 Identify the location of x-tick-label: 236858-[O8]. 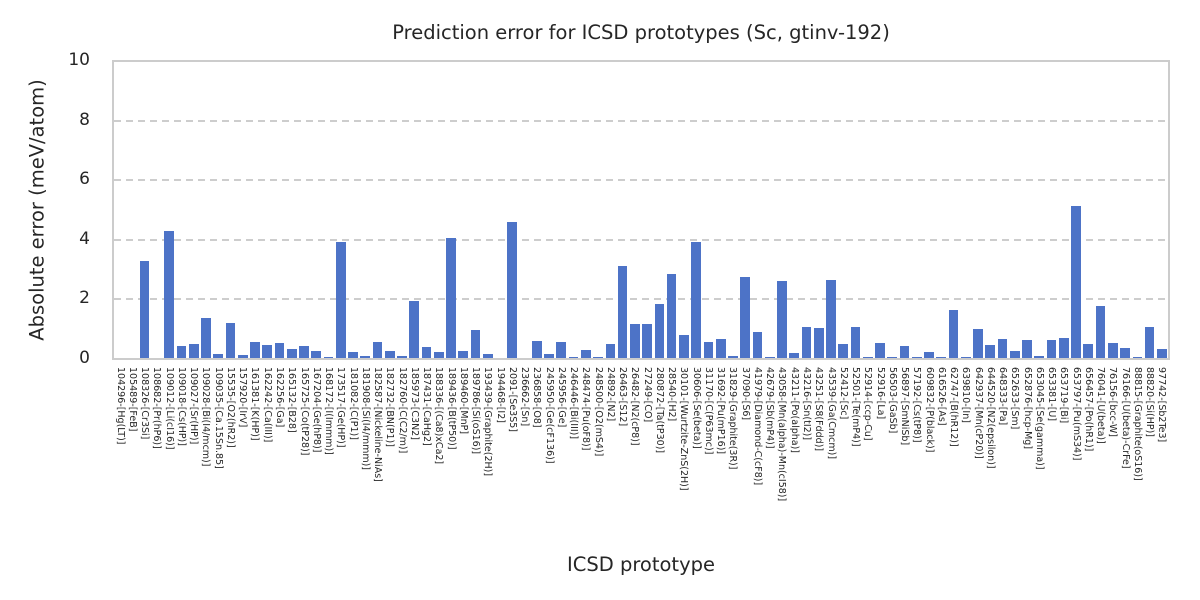
(537, 397).